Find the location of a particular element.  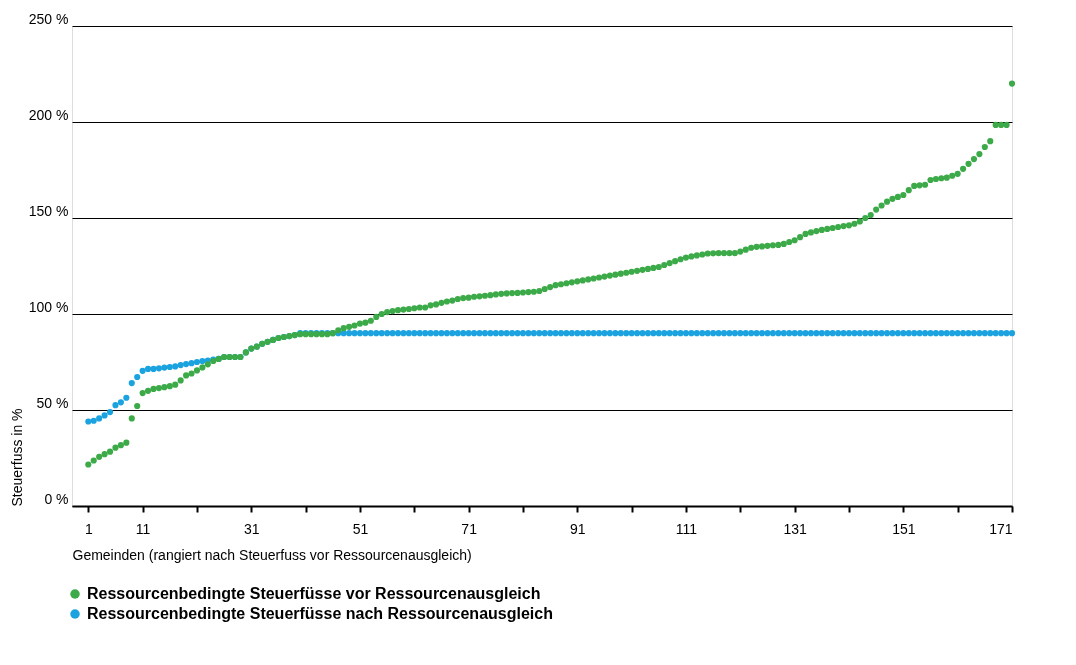

legend-label: Ressourcenbedingte Steuerfüsse nach Ressourcenausgleich is located at coordinates (320, 613).